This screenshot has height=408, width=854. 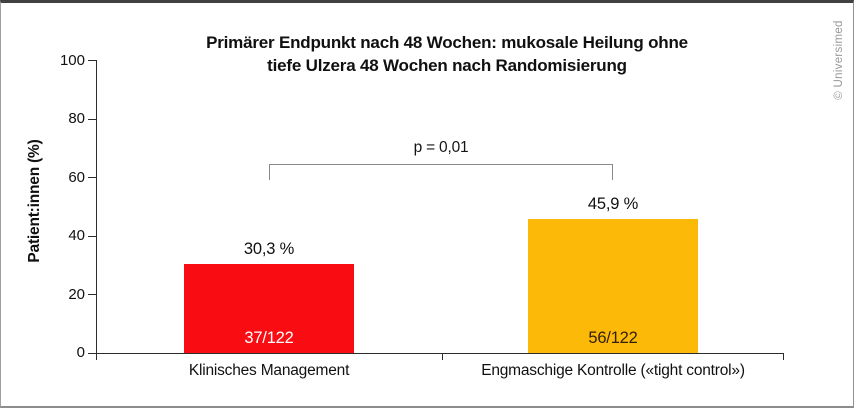 What do you see at coordinates (441, 147) in the screenshot?
I see `p-value-label: p = 0,01` at bounding box center [441, 147].